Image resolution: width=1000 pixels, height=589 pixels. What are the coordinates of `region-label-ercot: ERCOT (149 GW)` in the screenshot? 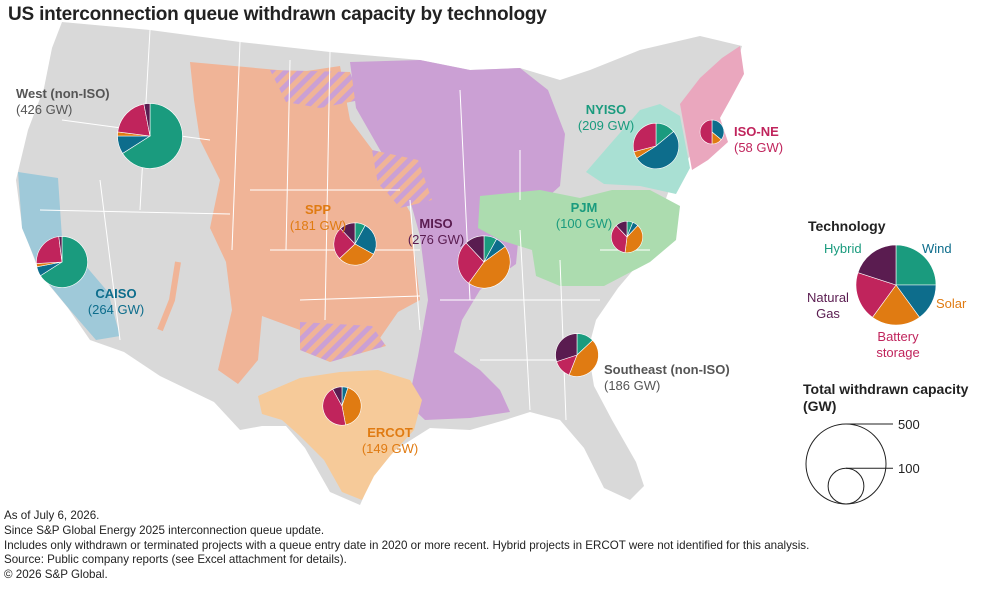 It's located at (390, 440).